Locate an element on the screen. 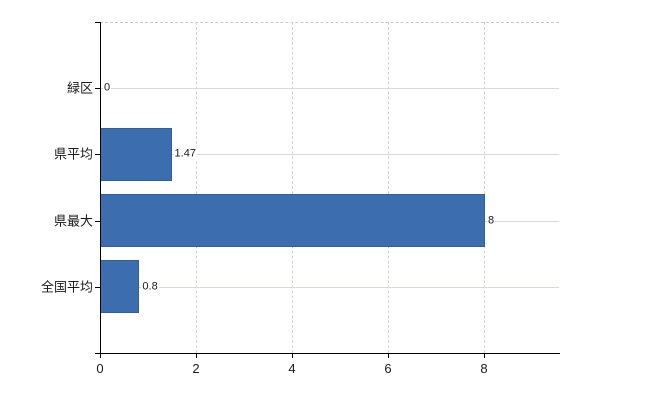 The width and height of the screenshot is (650, 400). value-label: 0 is located at coordinates (107, 88).